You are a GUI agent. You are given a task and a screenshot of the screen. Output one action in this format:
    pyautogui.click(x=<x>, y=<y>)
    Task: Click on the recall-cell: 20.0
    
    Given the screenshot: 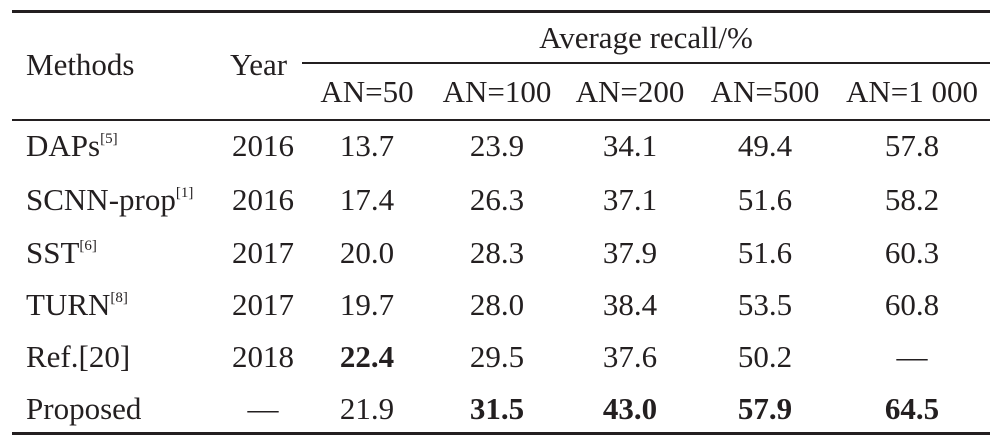 What is the action you would take?
    pyautogui.click(x=367, y=252)
    